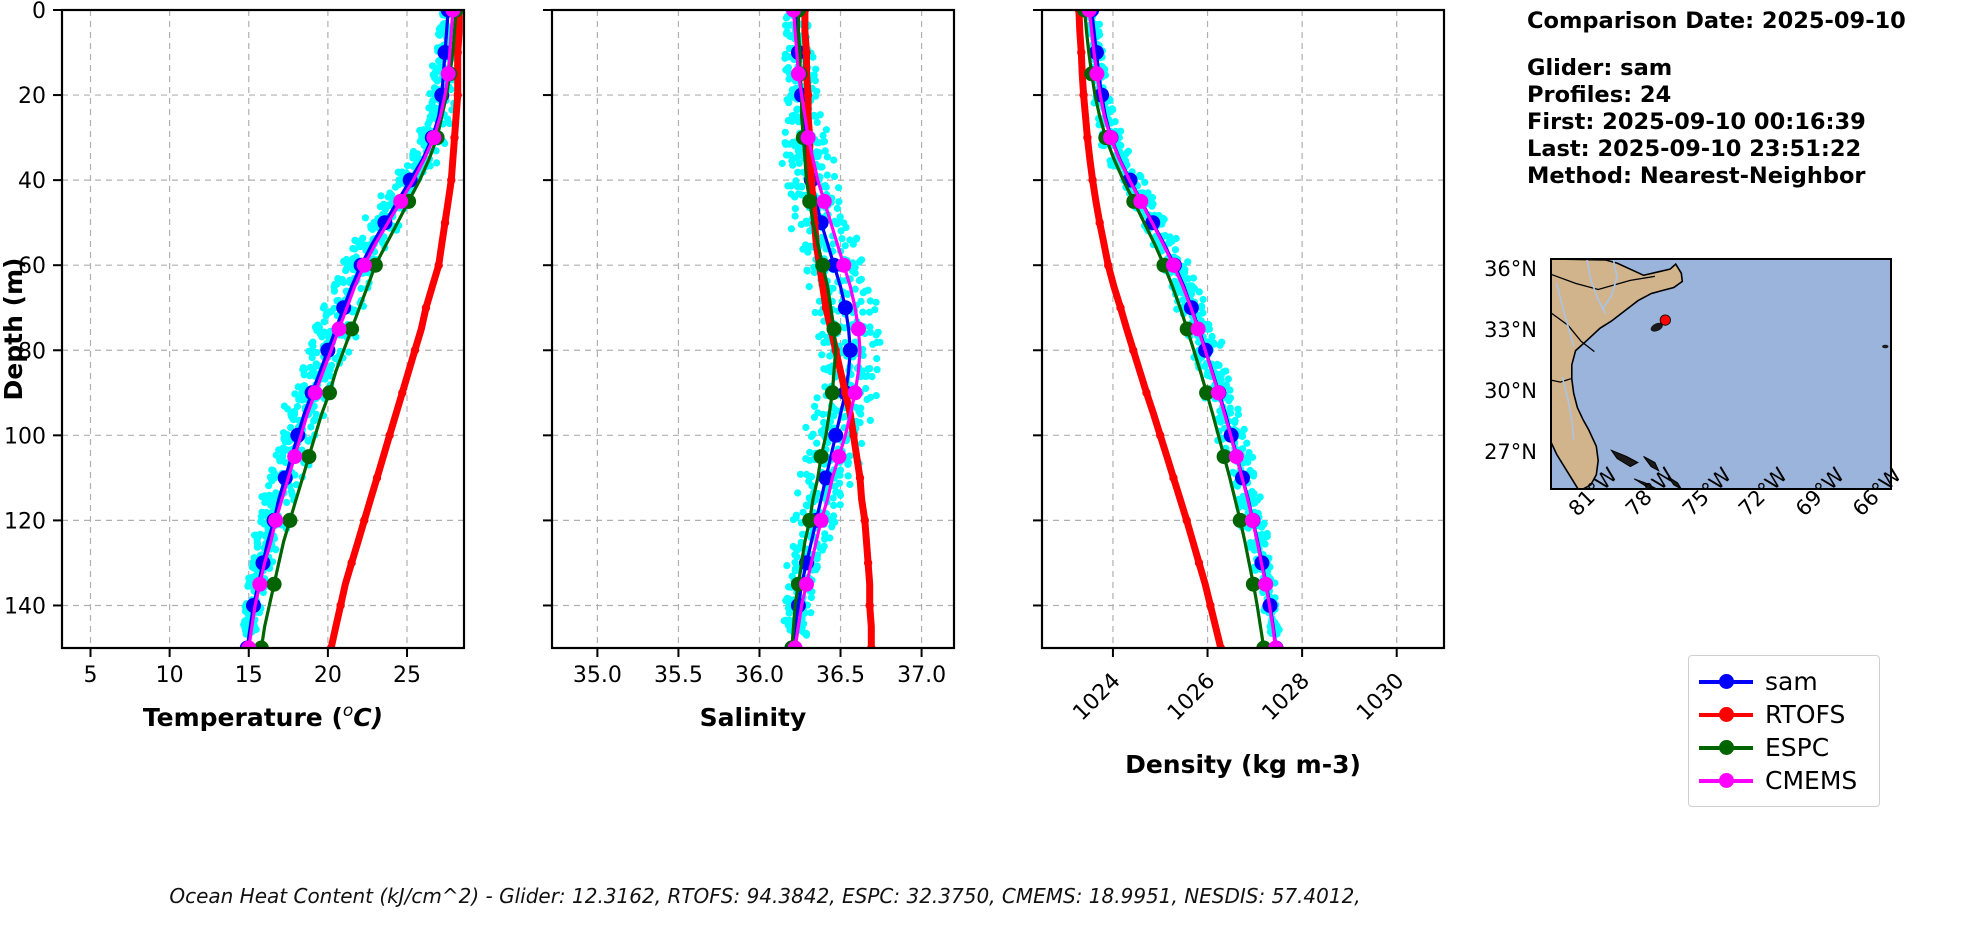 The image size is (1978, 934). I want to click on legend-item-rtofs: RTOFS, so click(1783, 714).